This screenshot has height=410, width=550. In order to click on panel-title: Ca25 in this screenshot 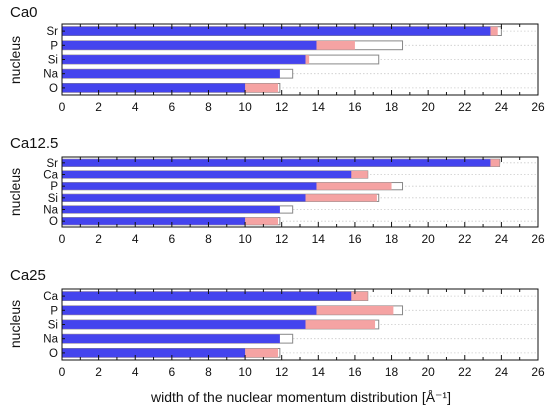, I will do `click(28, 275)`.